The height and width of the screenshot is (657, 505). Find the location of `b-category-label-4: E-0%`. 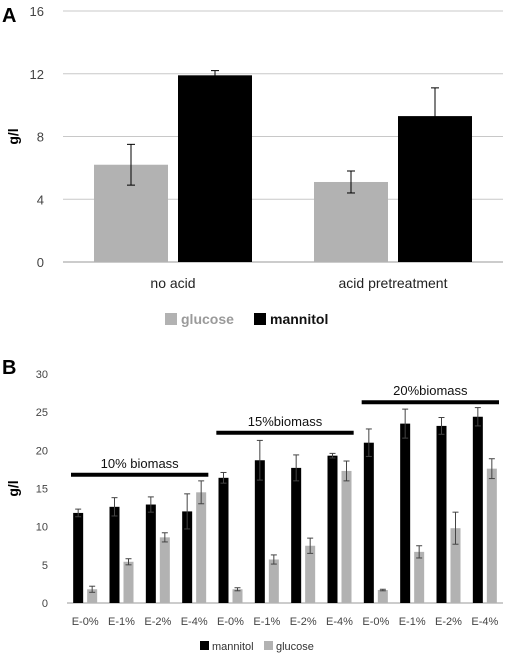

b-category-label-4: E-0% is located at coordinates (230, 622).